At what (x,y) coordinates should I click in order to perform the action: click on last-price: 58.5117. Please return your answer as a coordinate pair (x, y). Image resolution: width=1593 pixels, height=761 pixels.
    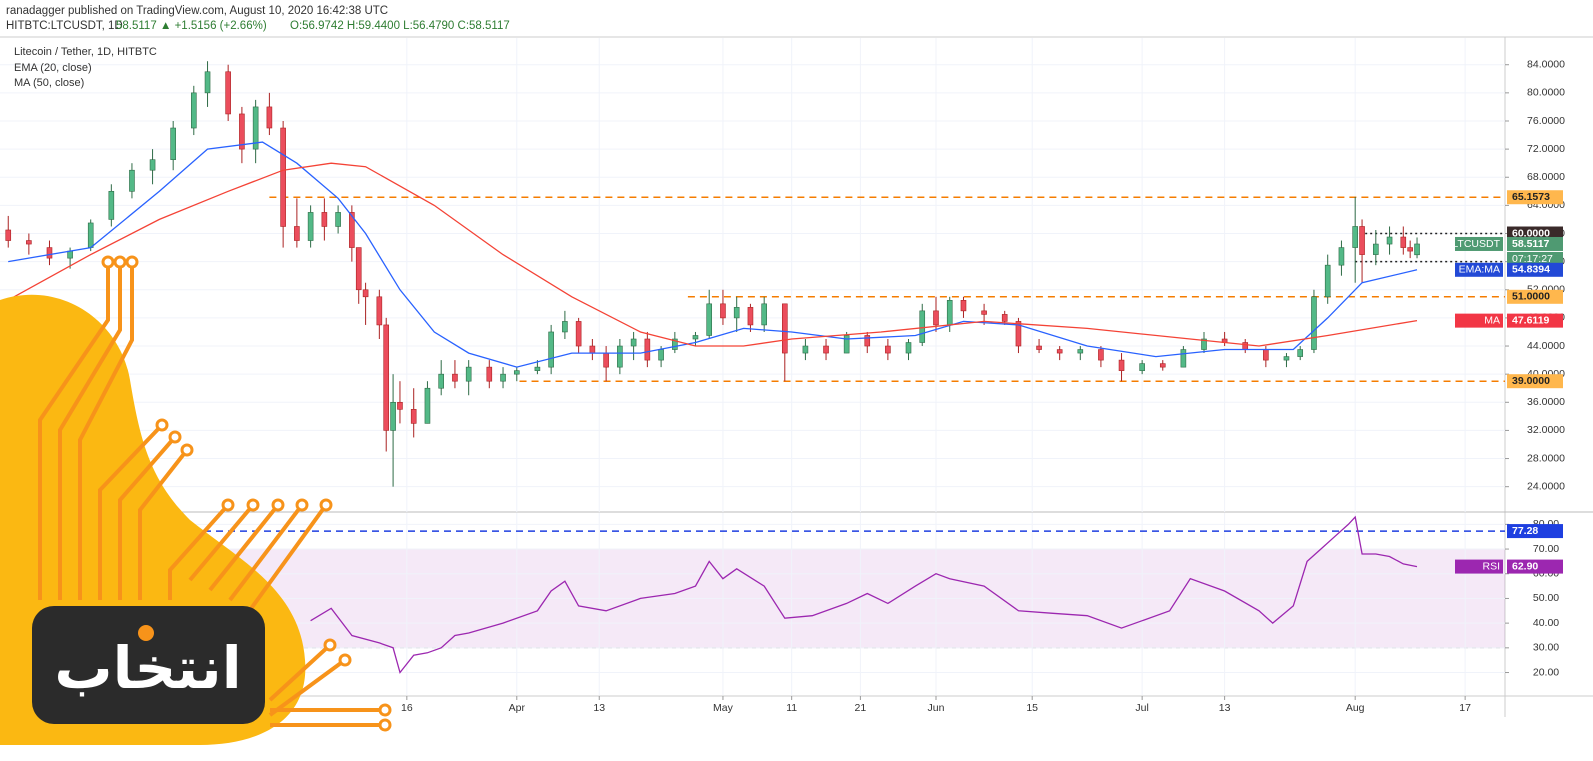
    Looking at the image, I should click on (136, 26).